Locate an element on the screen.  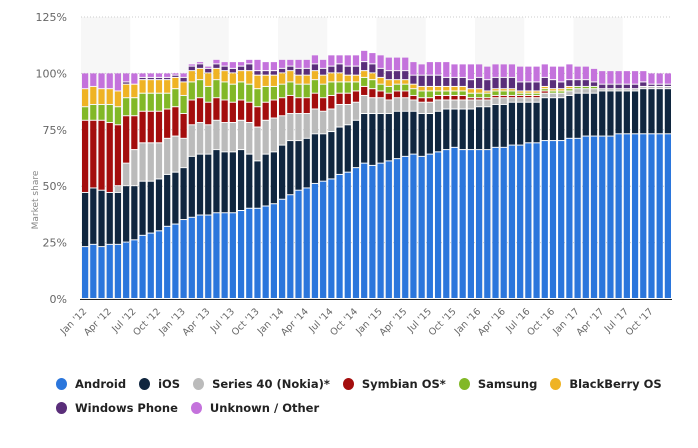
legend-item-unknown-other: Unknown / Other is located at coordinates (254, 408).